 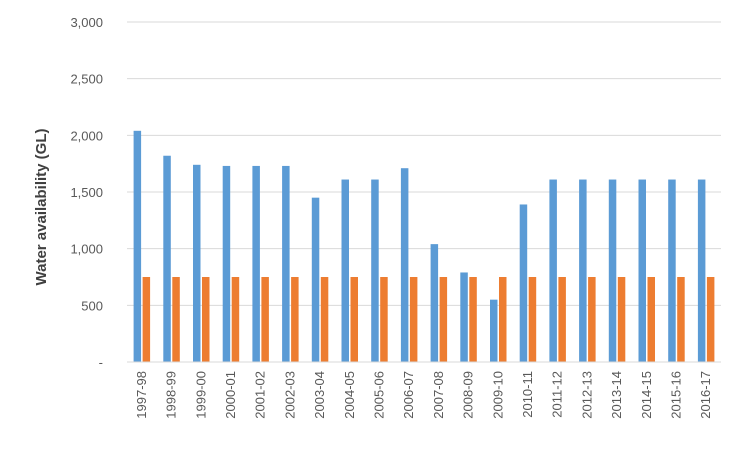 What do you see at coordinates (141, 395) in the screenshot?
I see `x-tick-label: 1997-98` at bounding box center [141, 395].